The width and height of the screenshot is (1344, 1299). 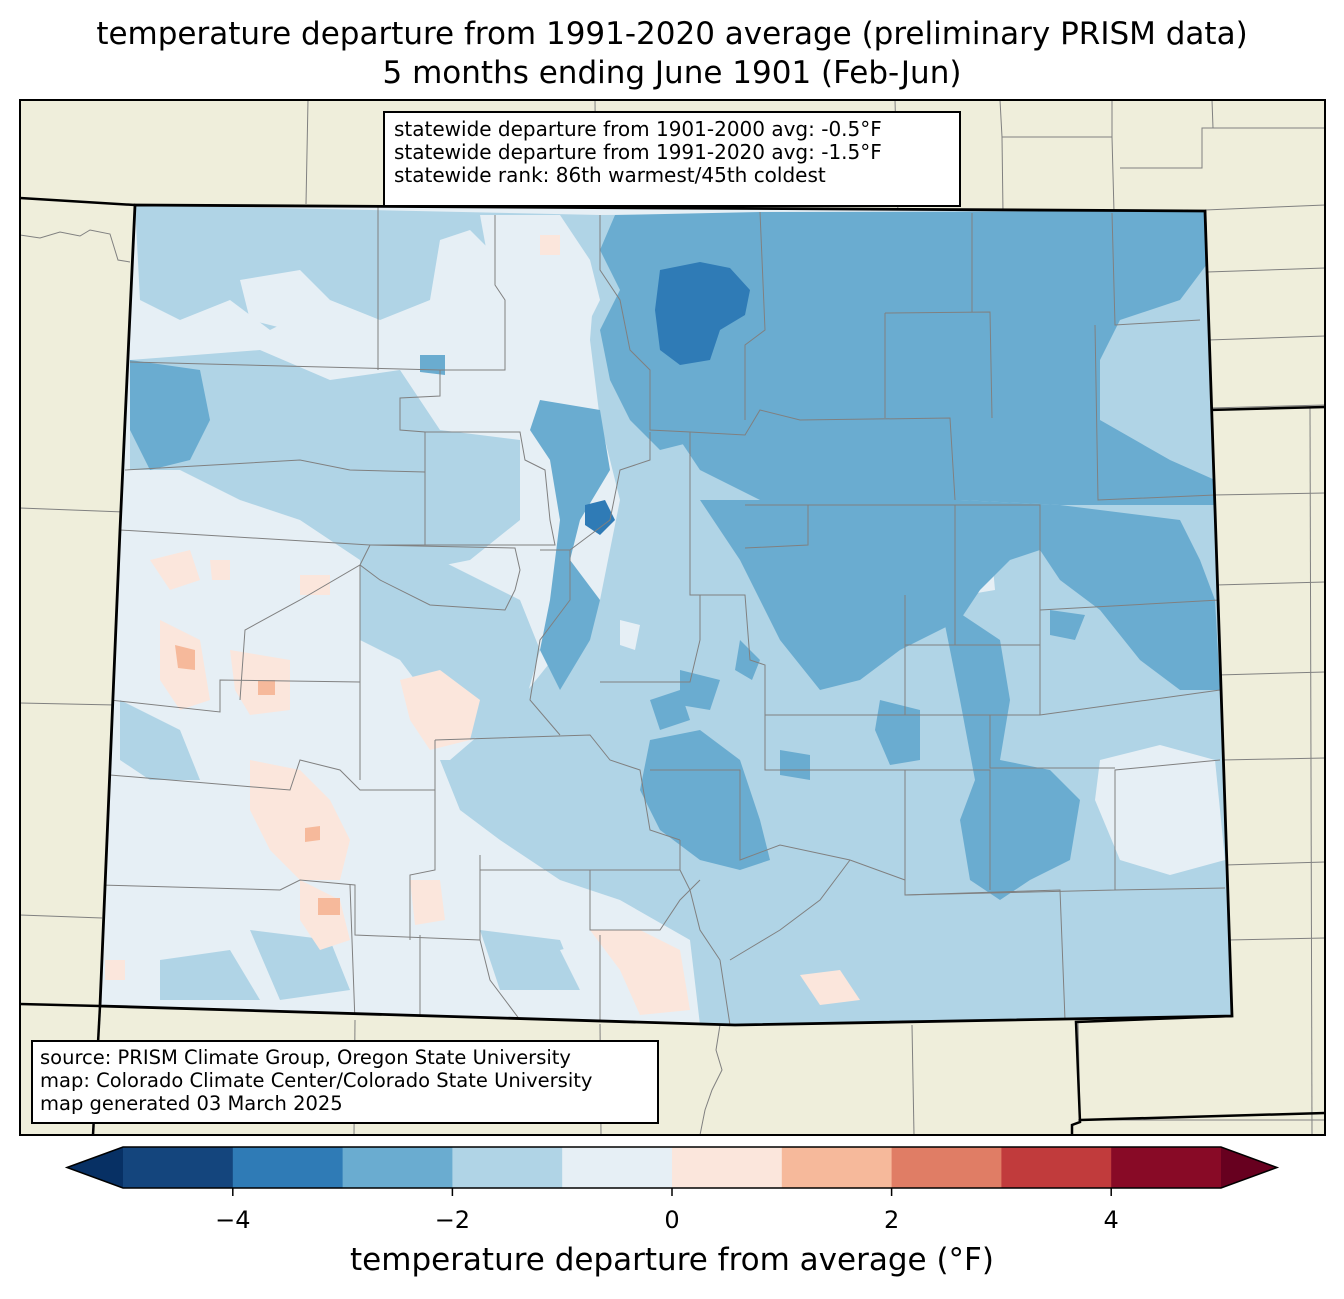 What do you see at coordinates (233, 1220) in the screenshot?
I see `colorbar-tick-label: −4` at bounding box center [233, 1220].